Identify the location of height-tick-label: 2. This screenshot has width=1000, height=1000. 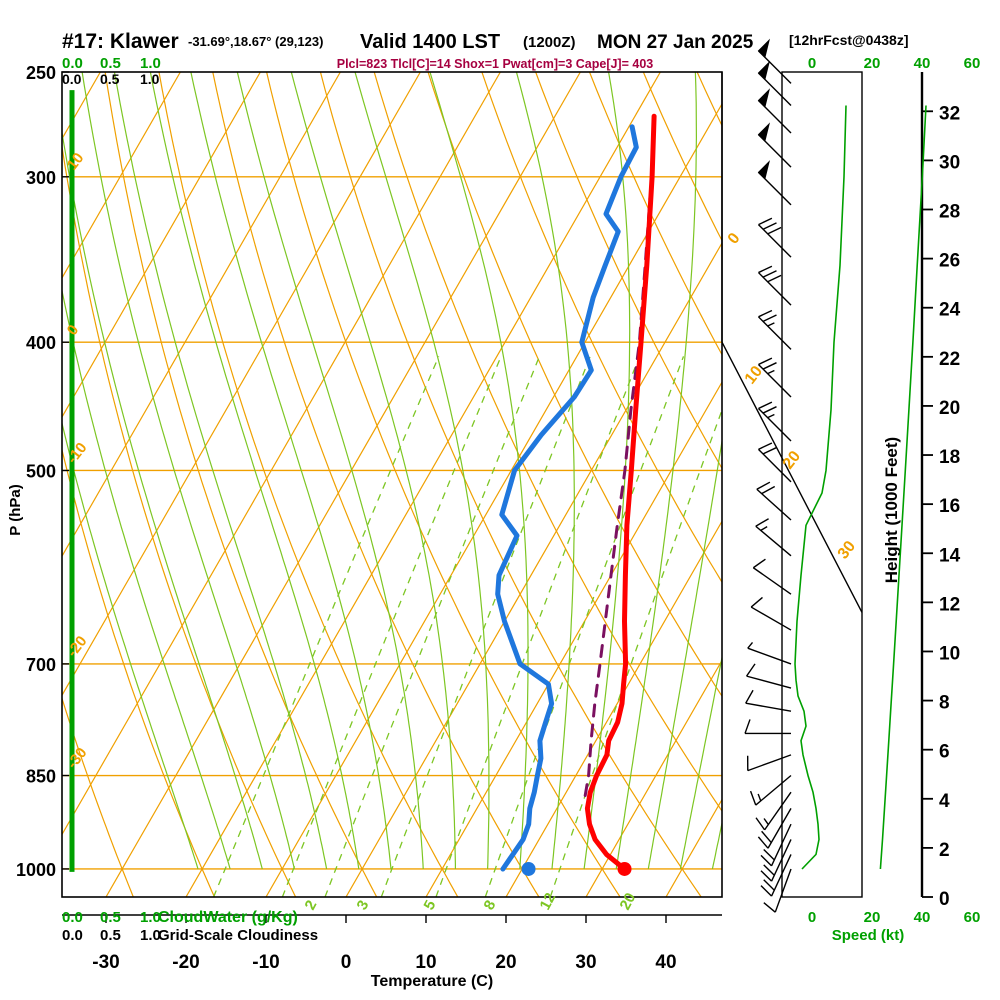
(944, 850).